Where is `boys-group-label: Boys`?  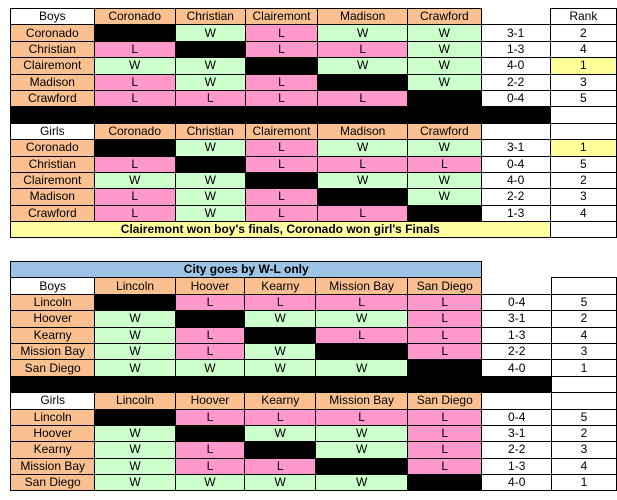 boys-group-label: Boys is located at coordinates (52, 286).